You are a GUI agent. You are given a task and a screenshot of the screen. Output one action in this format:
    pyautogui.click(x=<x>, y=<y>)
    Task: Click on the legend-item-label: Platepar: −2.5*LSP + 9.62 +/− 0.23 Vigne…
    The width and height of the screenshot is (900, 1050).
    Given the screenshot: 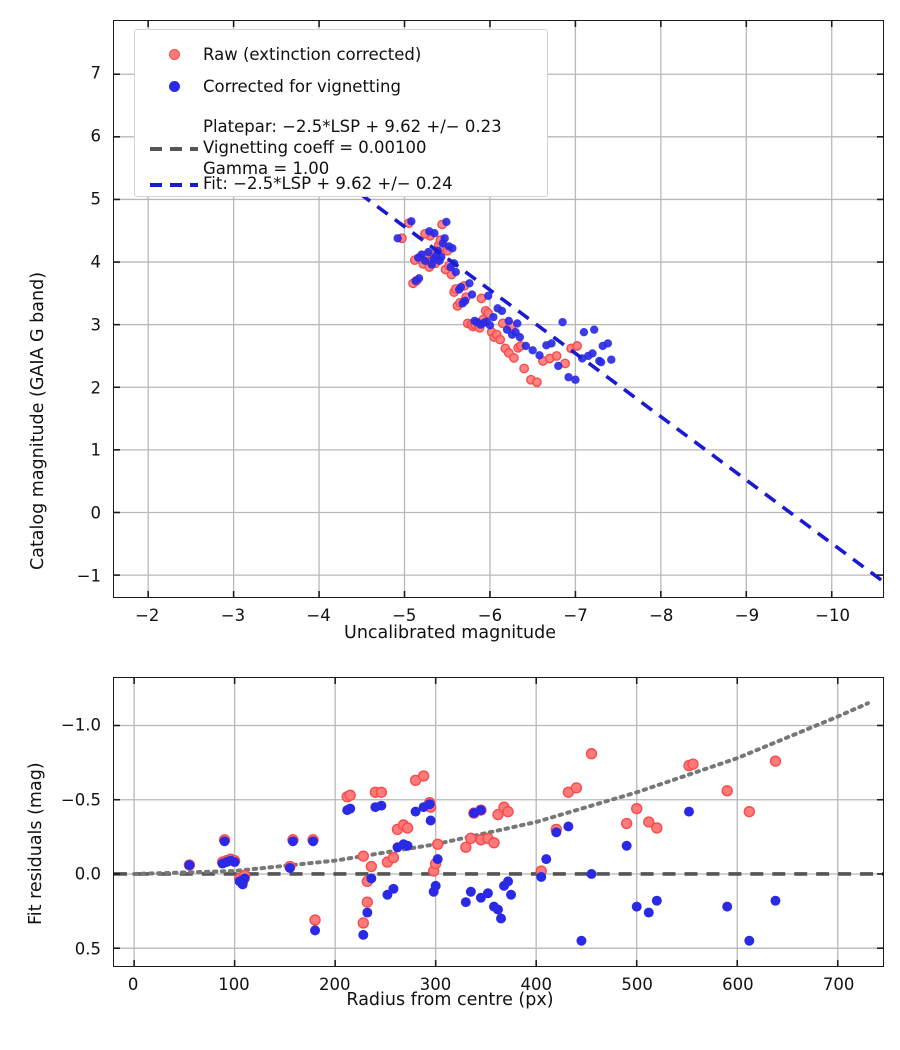 What is the action you would take?
    pyautogui.click(x=352, y=147)
    